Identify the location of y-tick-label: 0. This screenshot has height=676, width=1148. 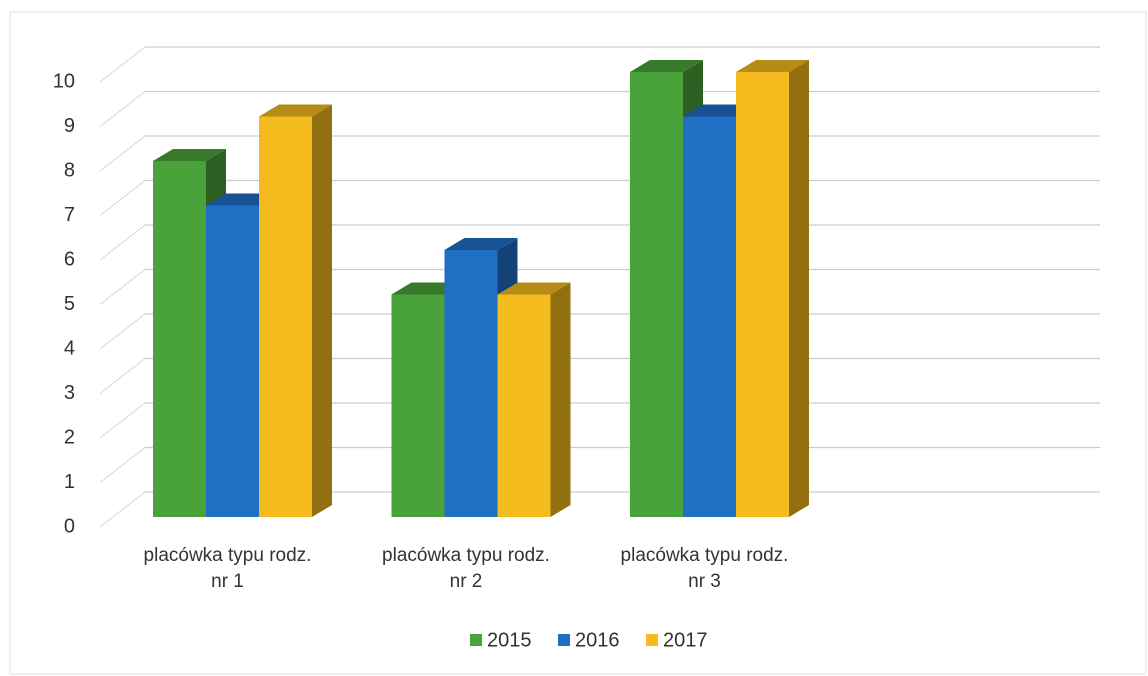
(69, 526).